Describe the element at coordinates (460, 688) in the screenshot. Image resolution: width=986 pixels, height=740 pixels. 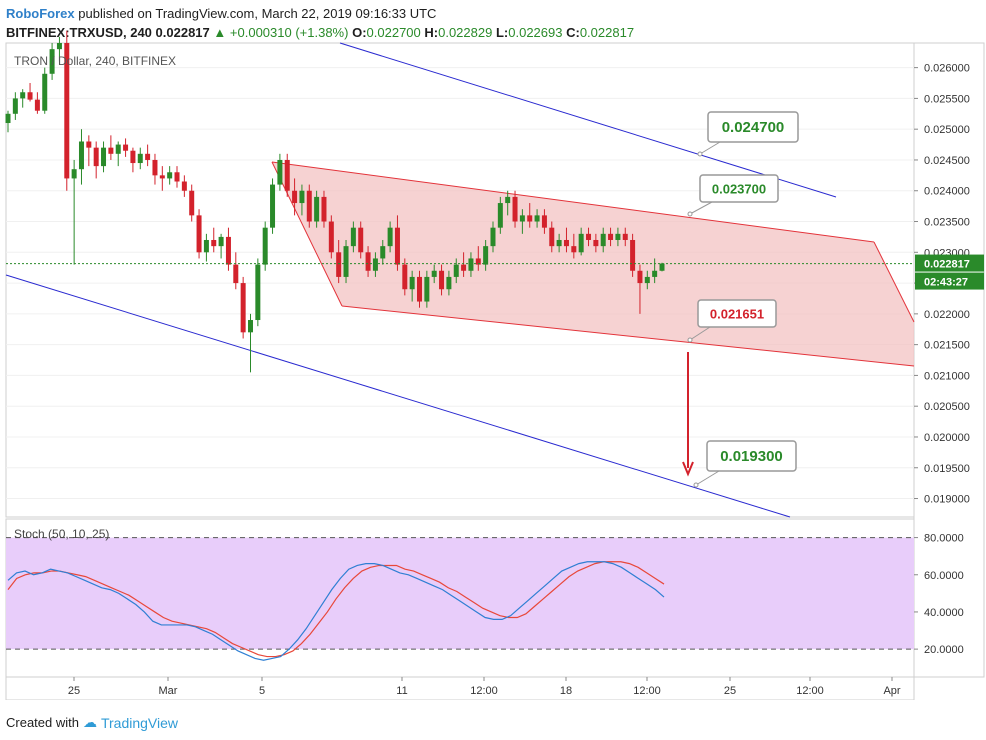
I see `time-axis` at that location.